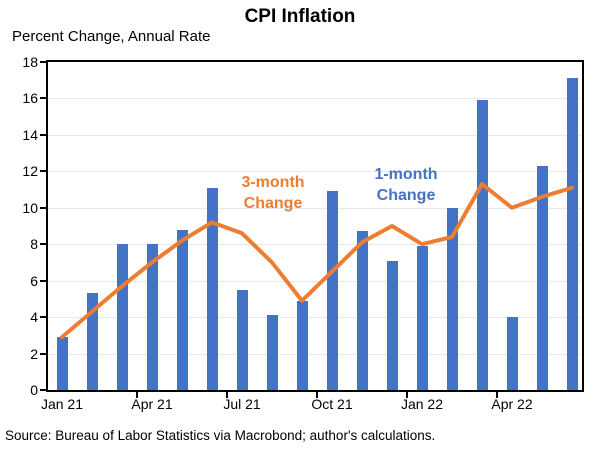  I want to click on x-axis-label: Apr 22, so click(512, 404).